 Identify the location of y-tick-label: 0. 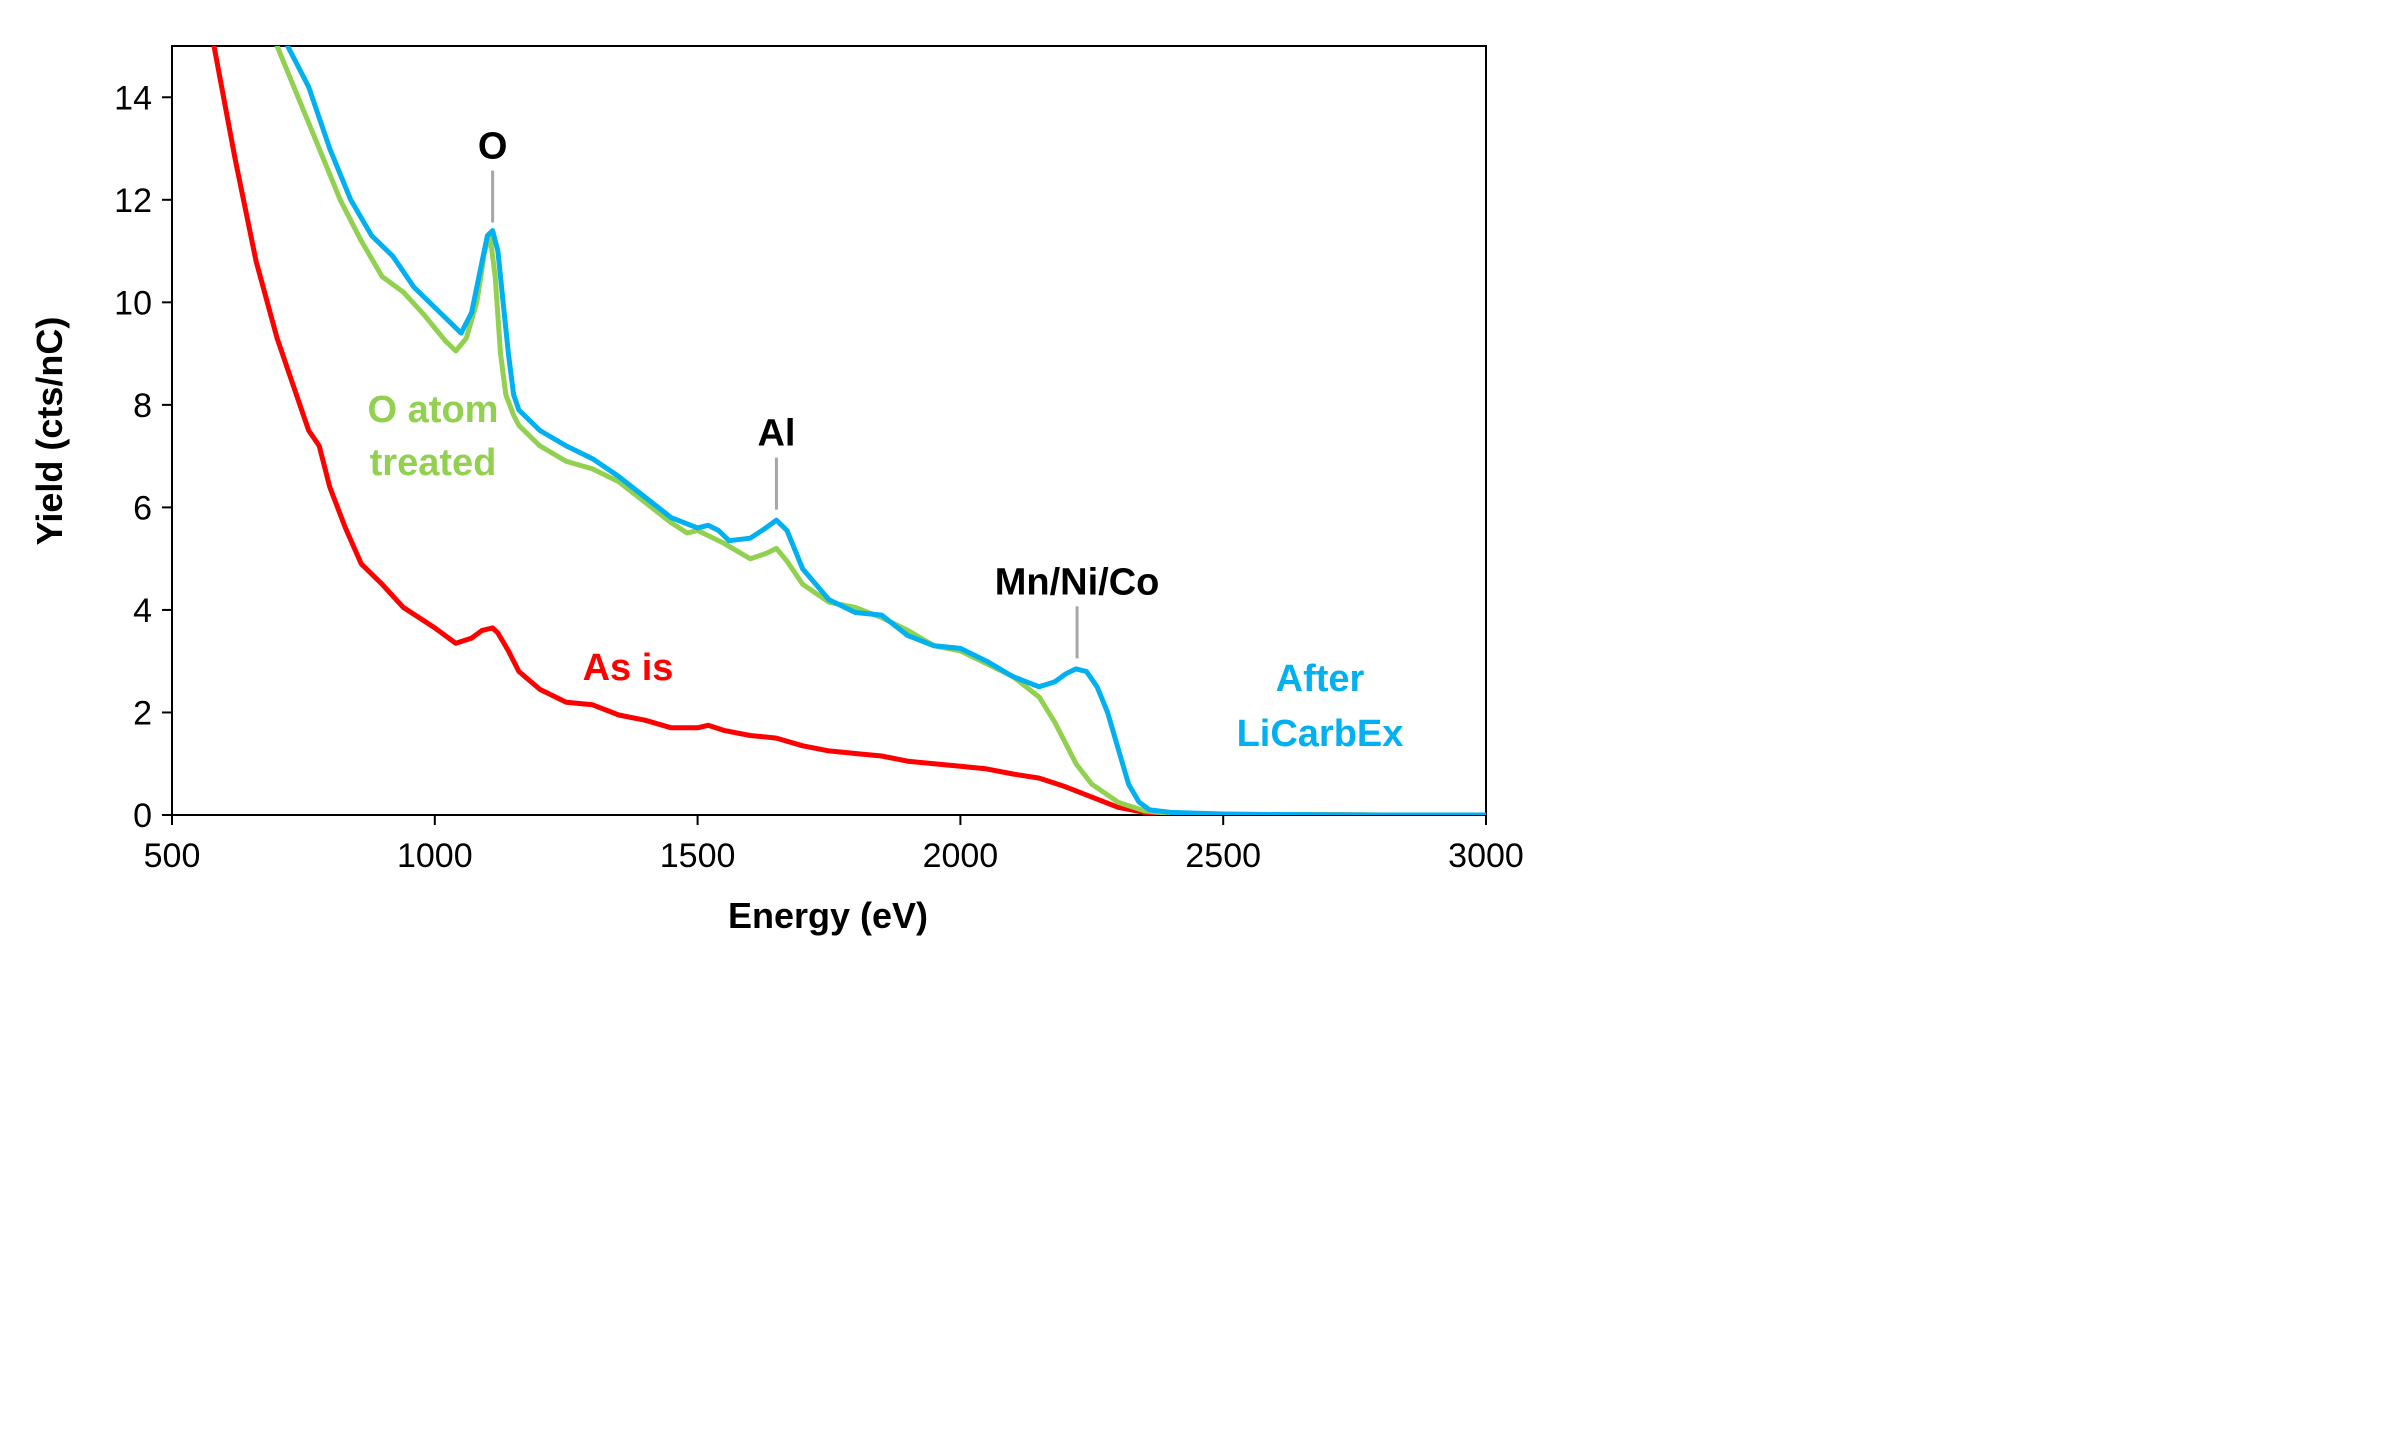
(142, 816).